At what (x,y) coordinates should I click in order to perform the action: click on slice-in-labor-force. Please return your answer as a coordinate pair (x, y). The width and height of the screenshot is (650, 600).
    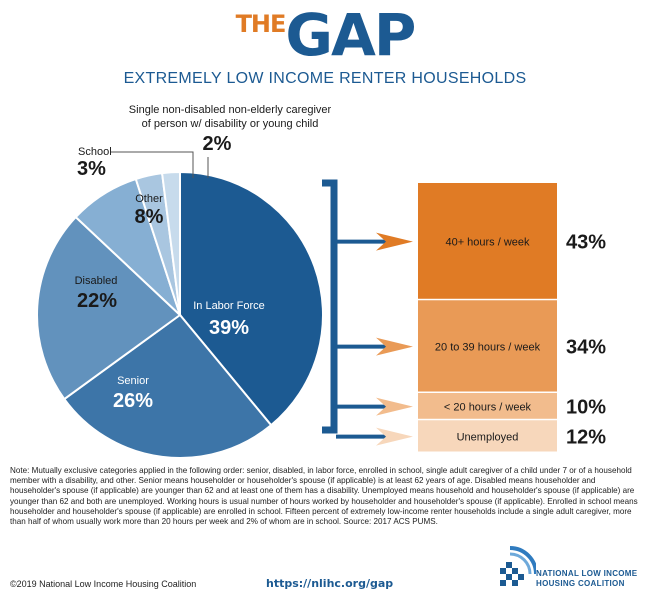
    Looking at the image, I should click on (251, 298).